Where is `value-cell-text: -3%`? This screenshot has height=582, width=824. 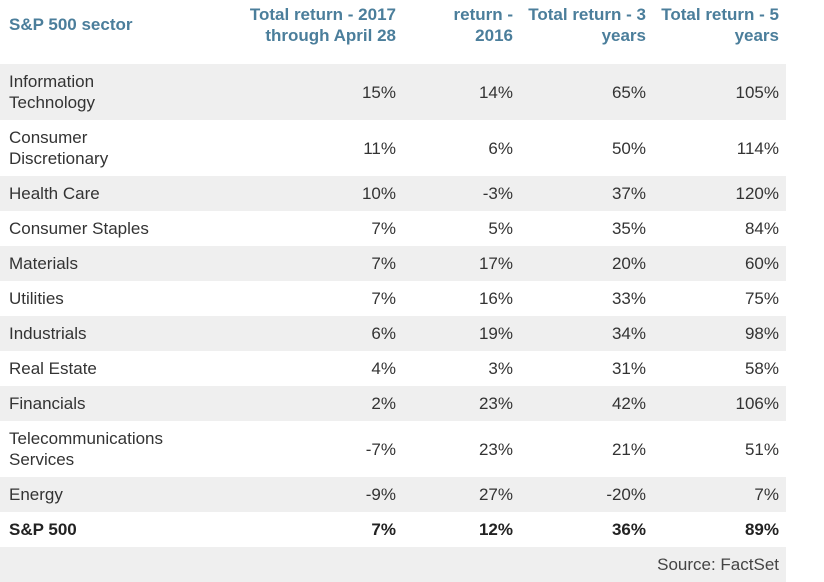 value-cell-text: -3% is located at coordinates (497, 193).